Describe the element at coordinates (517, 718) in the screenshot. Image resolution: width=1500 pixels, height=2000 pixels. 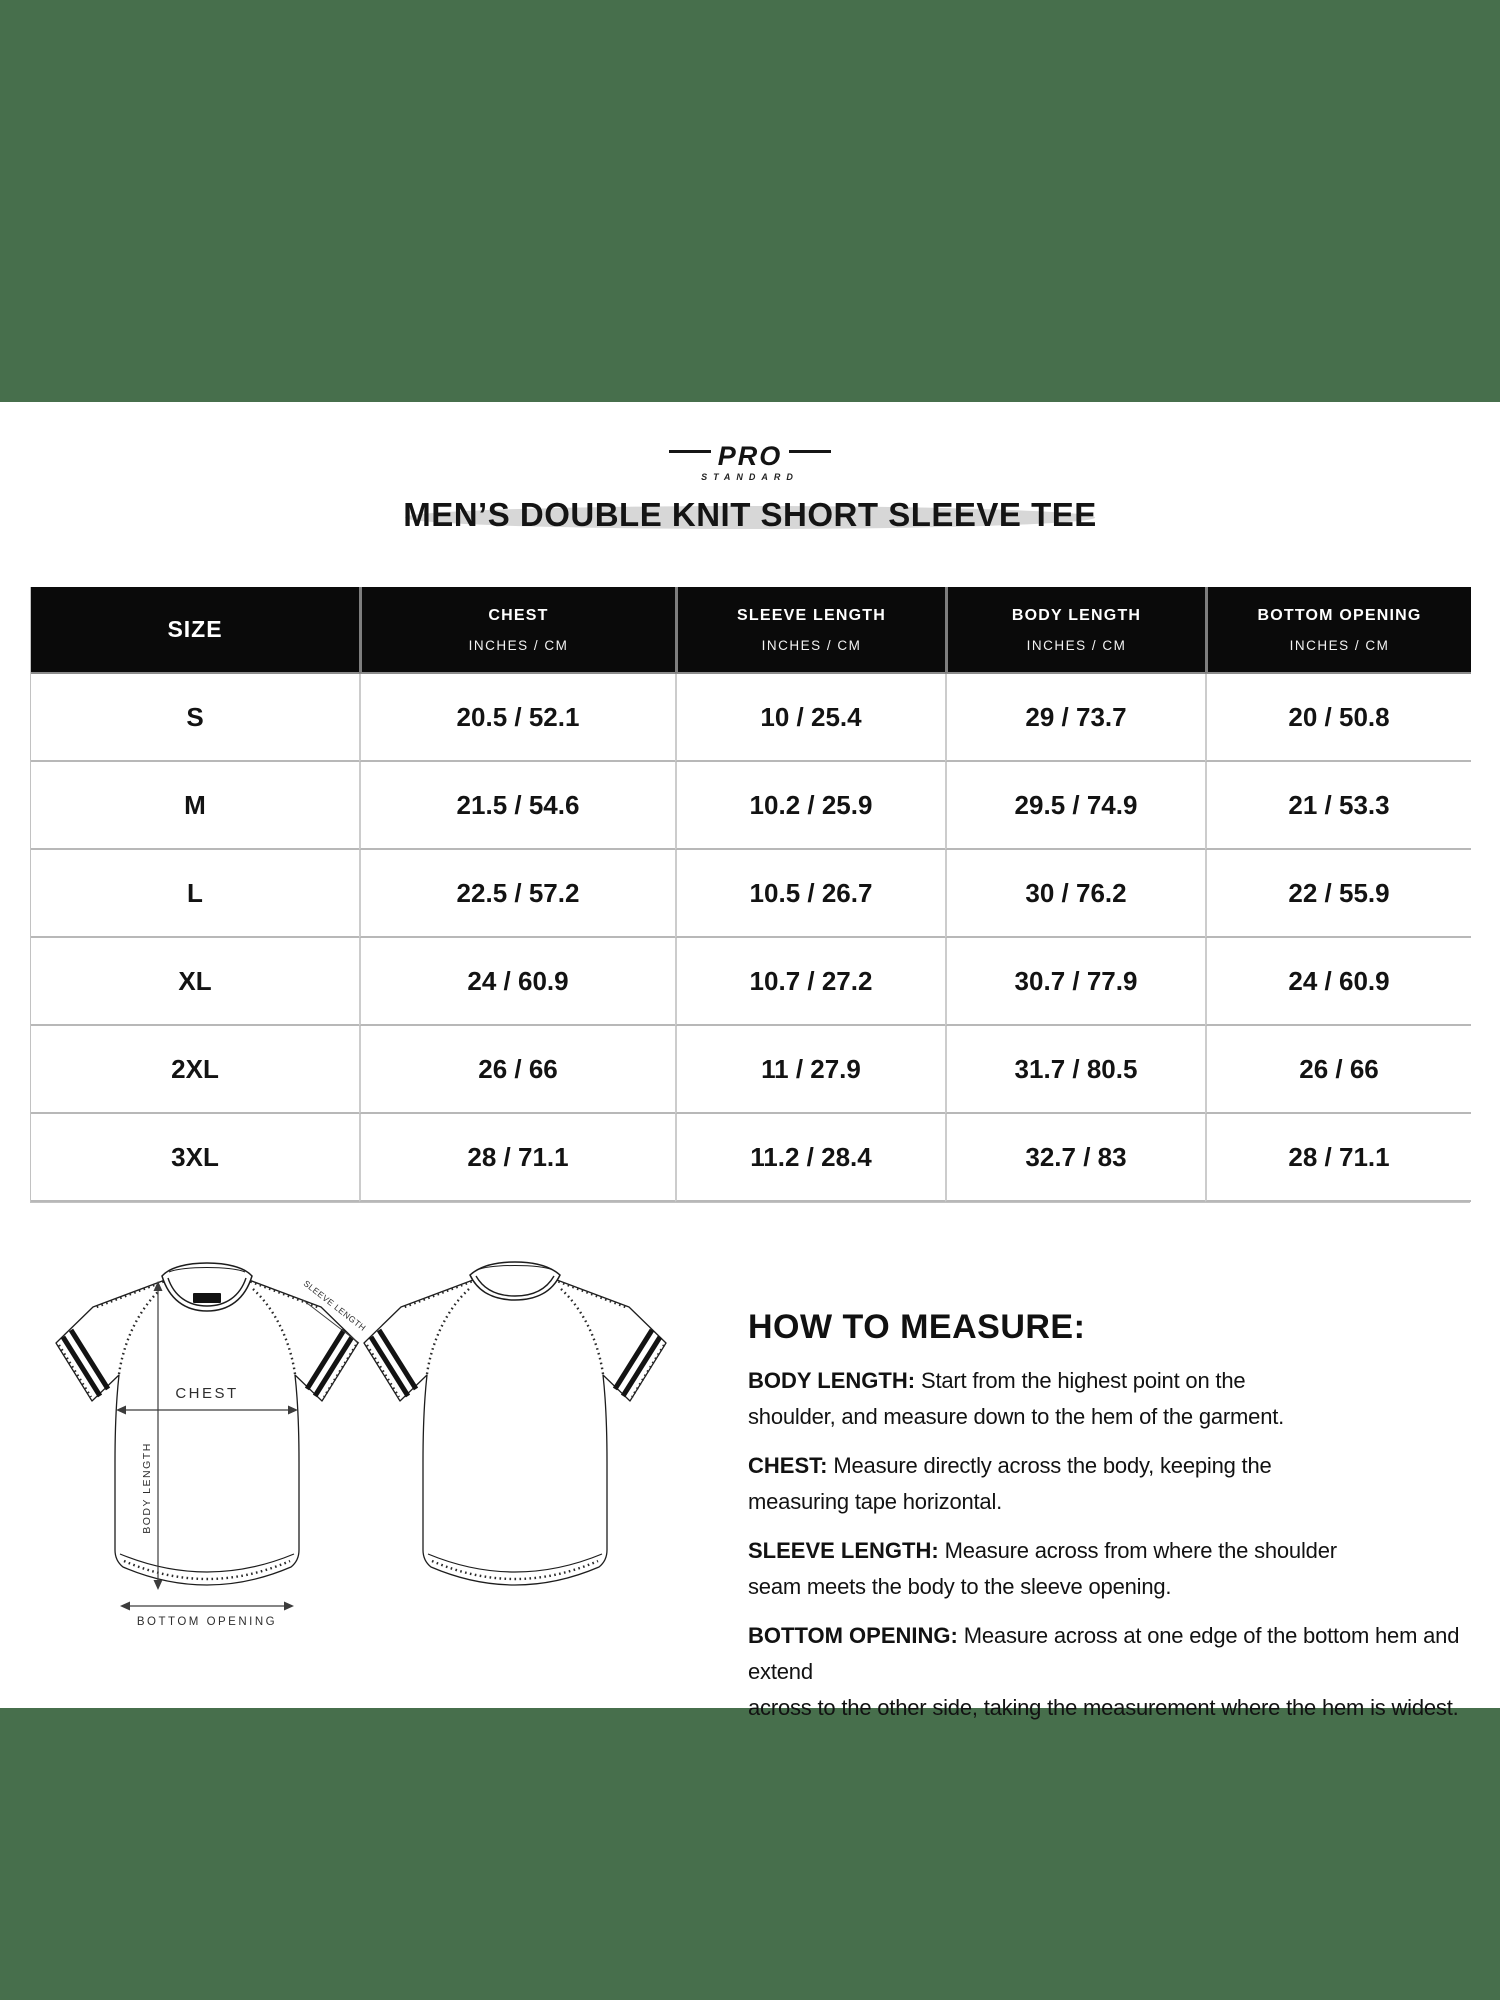
I see `row-s-chest-value: 20.5 / 52.1` at that location.